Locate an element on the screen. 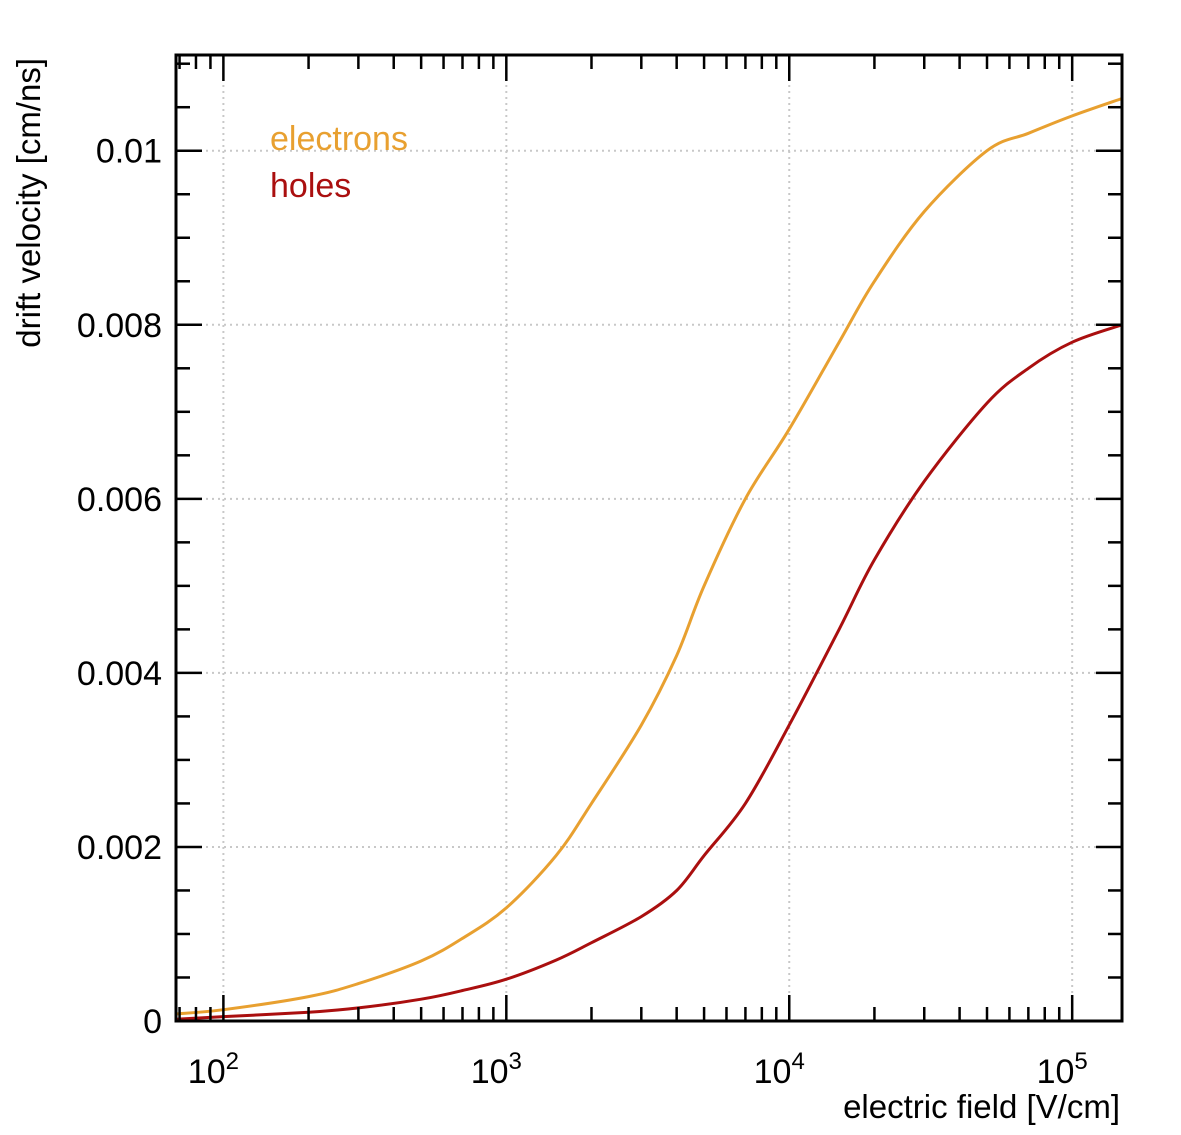  y-tick-label: 0.01 is located at coordinates (129, 152).